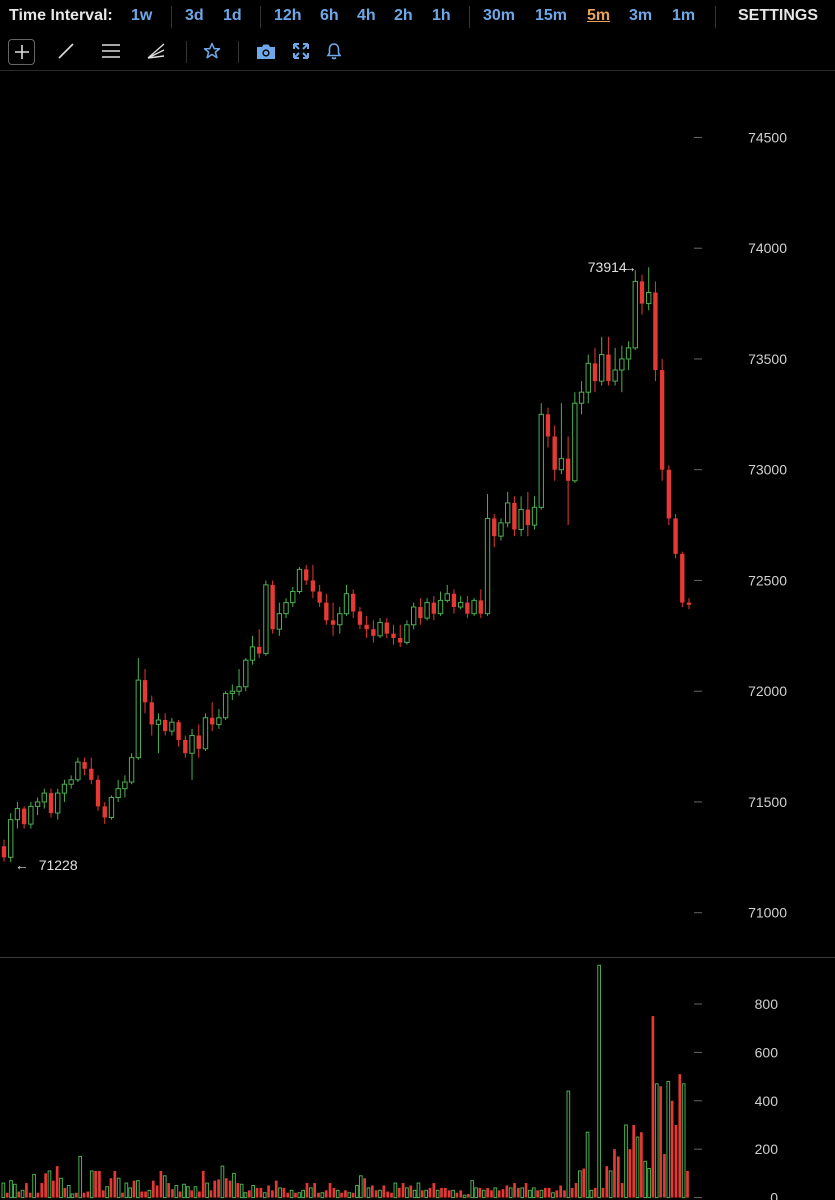 This screenshot has width=835, height=1200. Describe the element at coordinates (441, 15) in the screenshot. I see `interval-1h: 1h` at that location.